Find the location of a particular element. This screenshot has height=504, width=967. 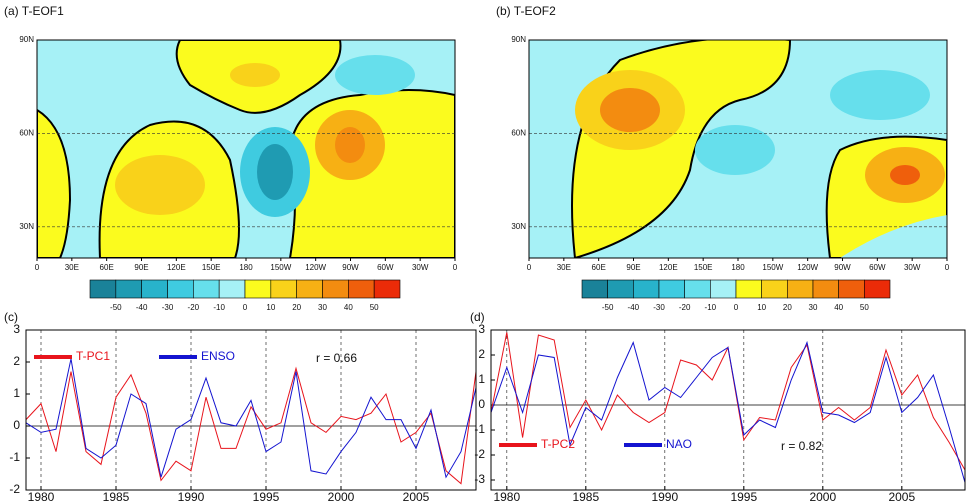

x-tick-label: 120W is located at coordinates (807, 267).